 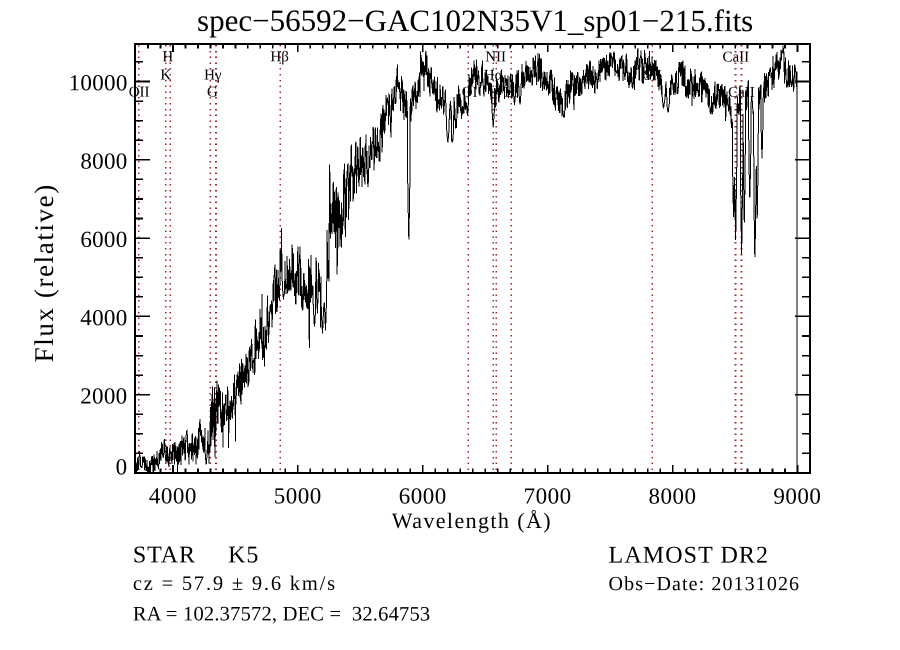 What do you see at coordinates (167, 57) in the screenshot?
I see `svg-text: H` at bounding box center [167, 57].